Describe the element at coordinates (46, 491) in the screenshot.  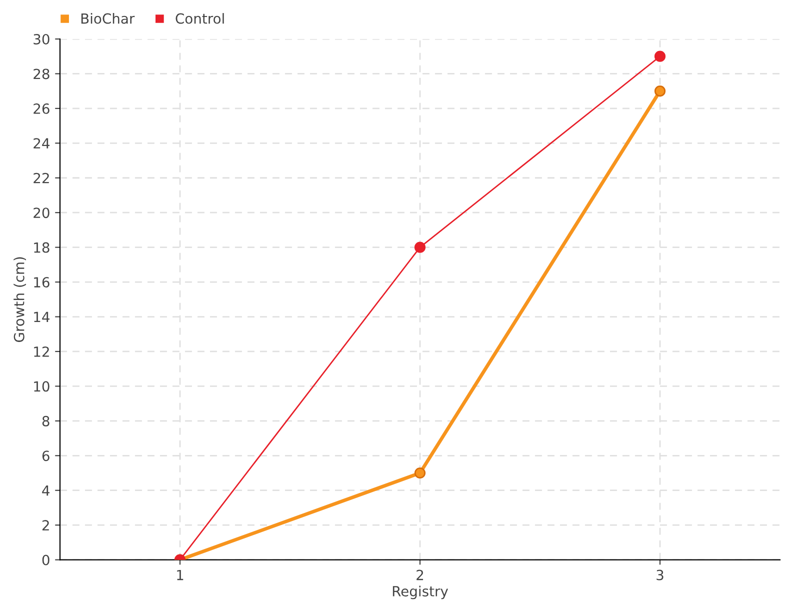
I see `y-tick-label: 4` at that location.